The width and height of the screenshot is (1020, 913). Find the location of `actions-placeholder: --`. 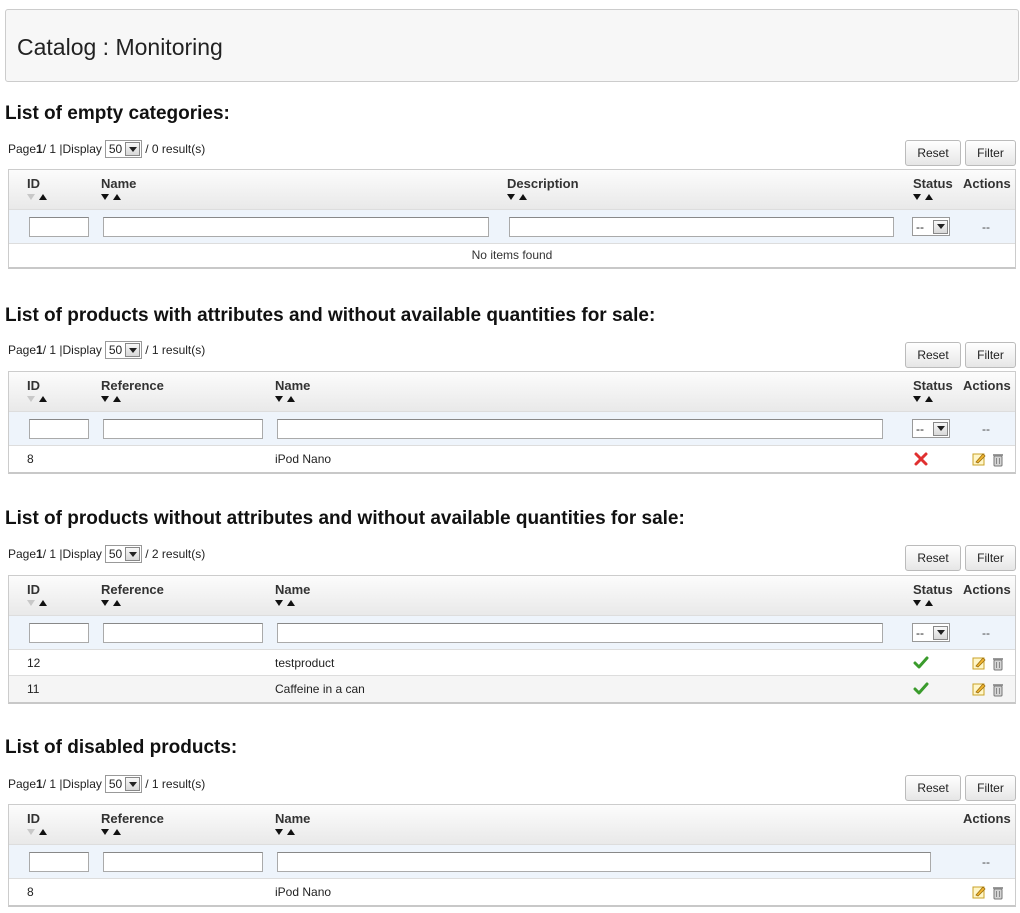

actions-placeholder: -- is located at coordinates (986, 633).